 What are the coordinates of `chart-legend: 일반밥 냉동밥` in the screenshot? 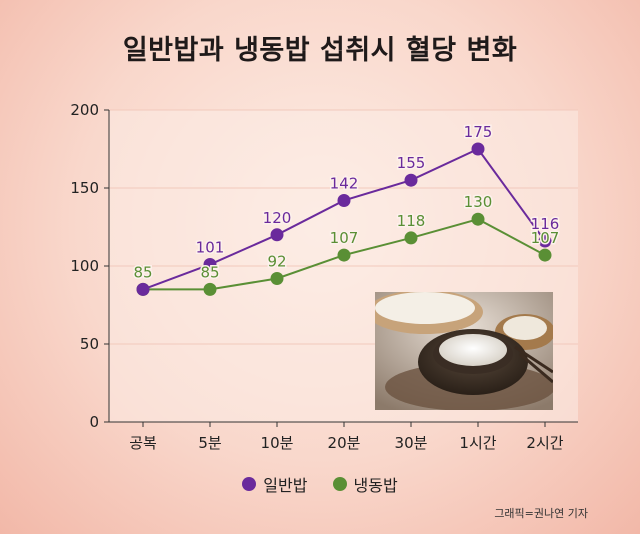 It's located at (320, 484).